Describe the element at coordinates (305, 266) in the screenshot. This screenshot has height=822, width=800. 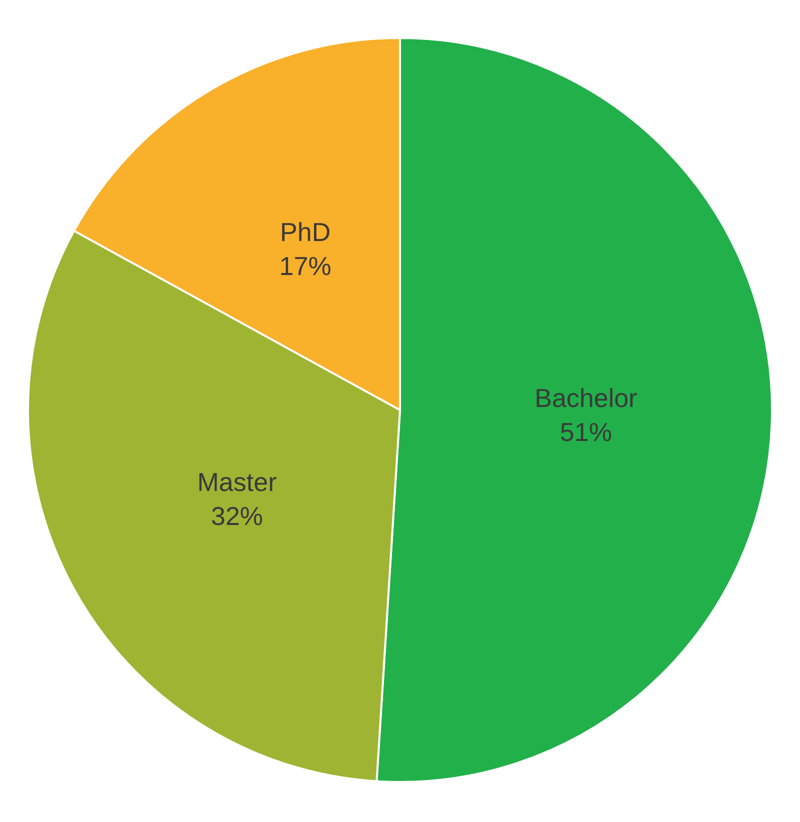
I see `data-label: 17%` at that location.